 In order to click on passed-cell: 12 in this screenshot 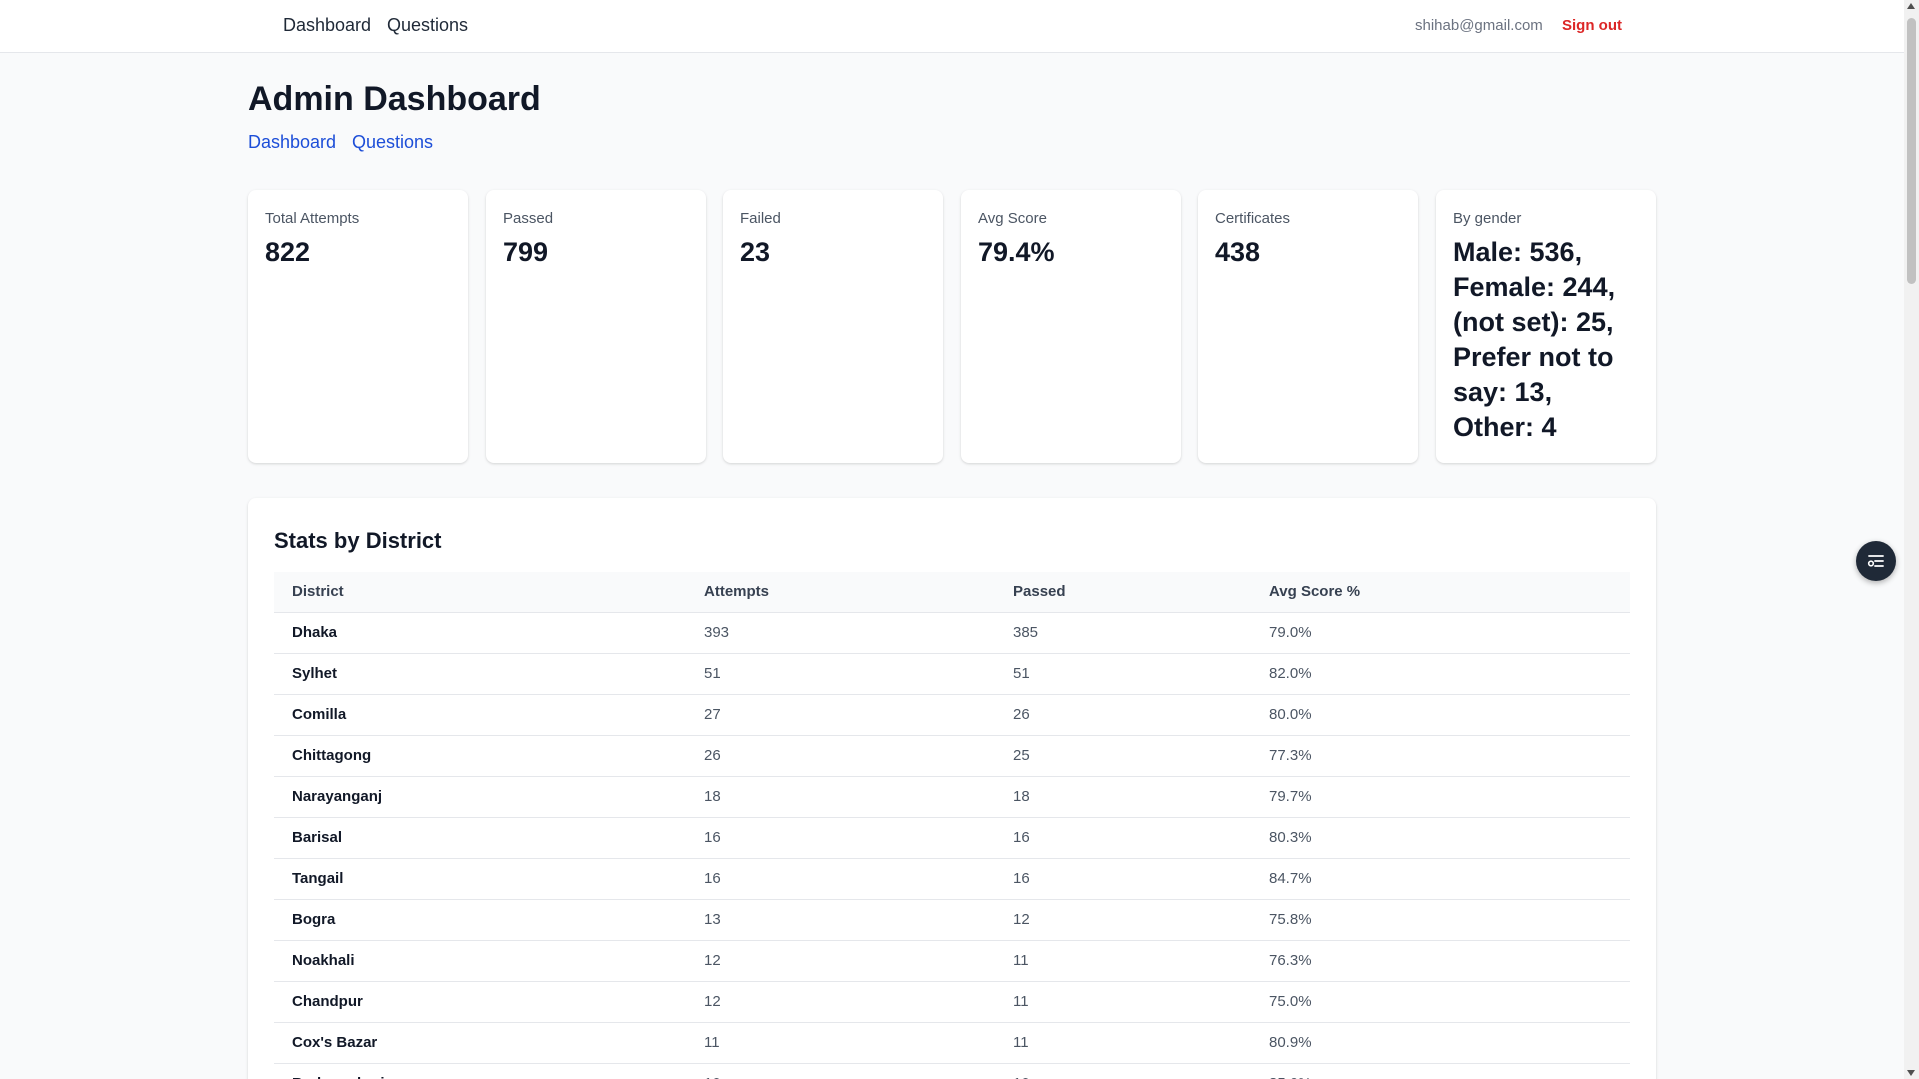, I will do `click(1123, 920)`.